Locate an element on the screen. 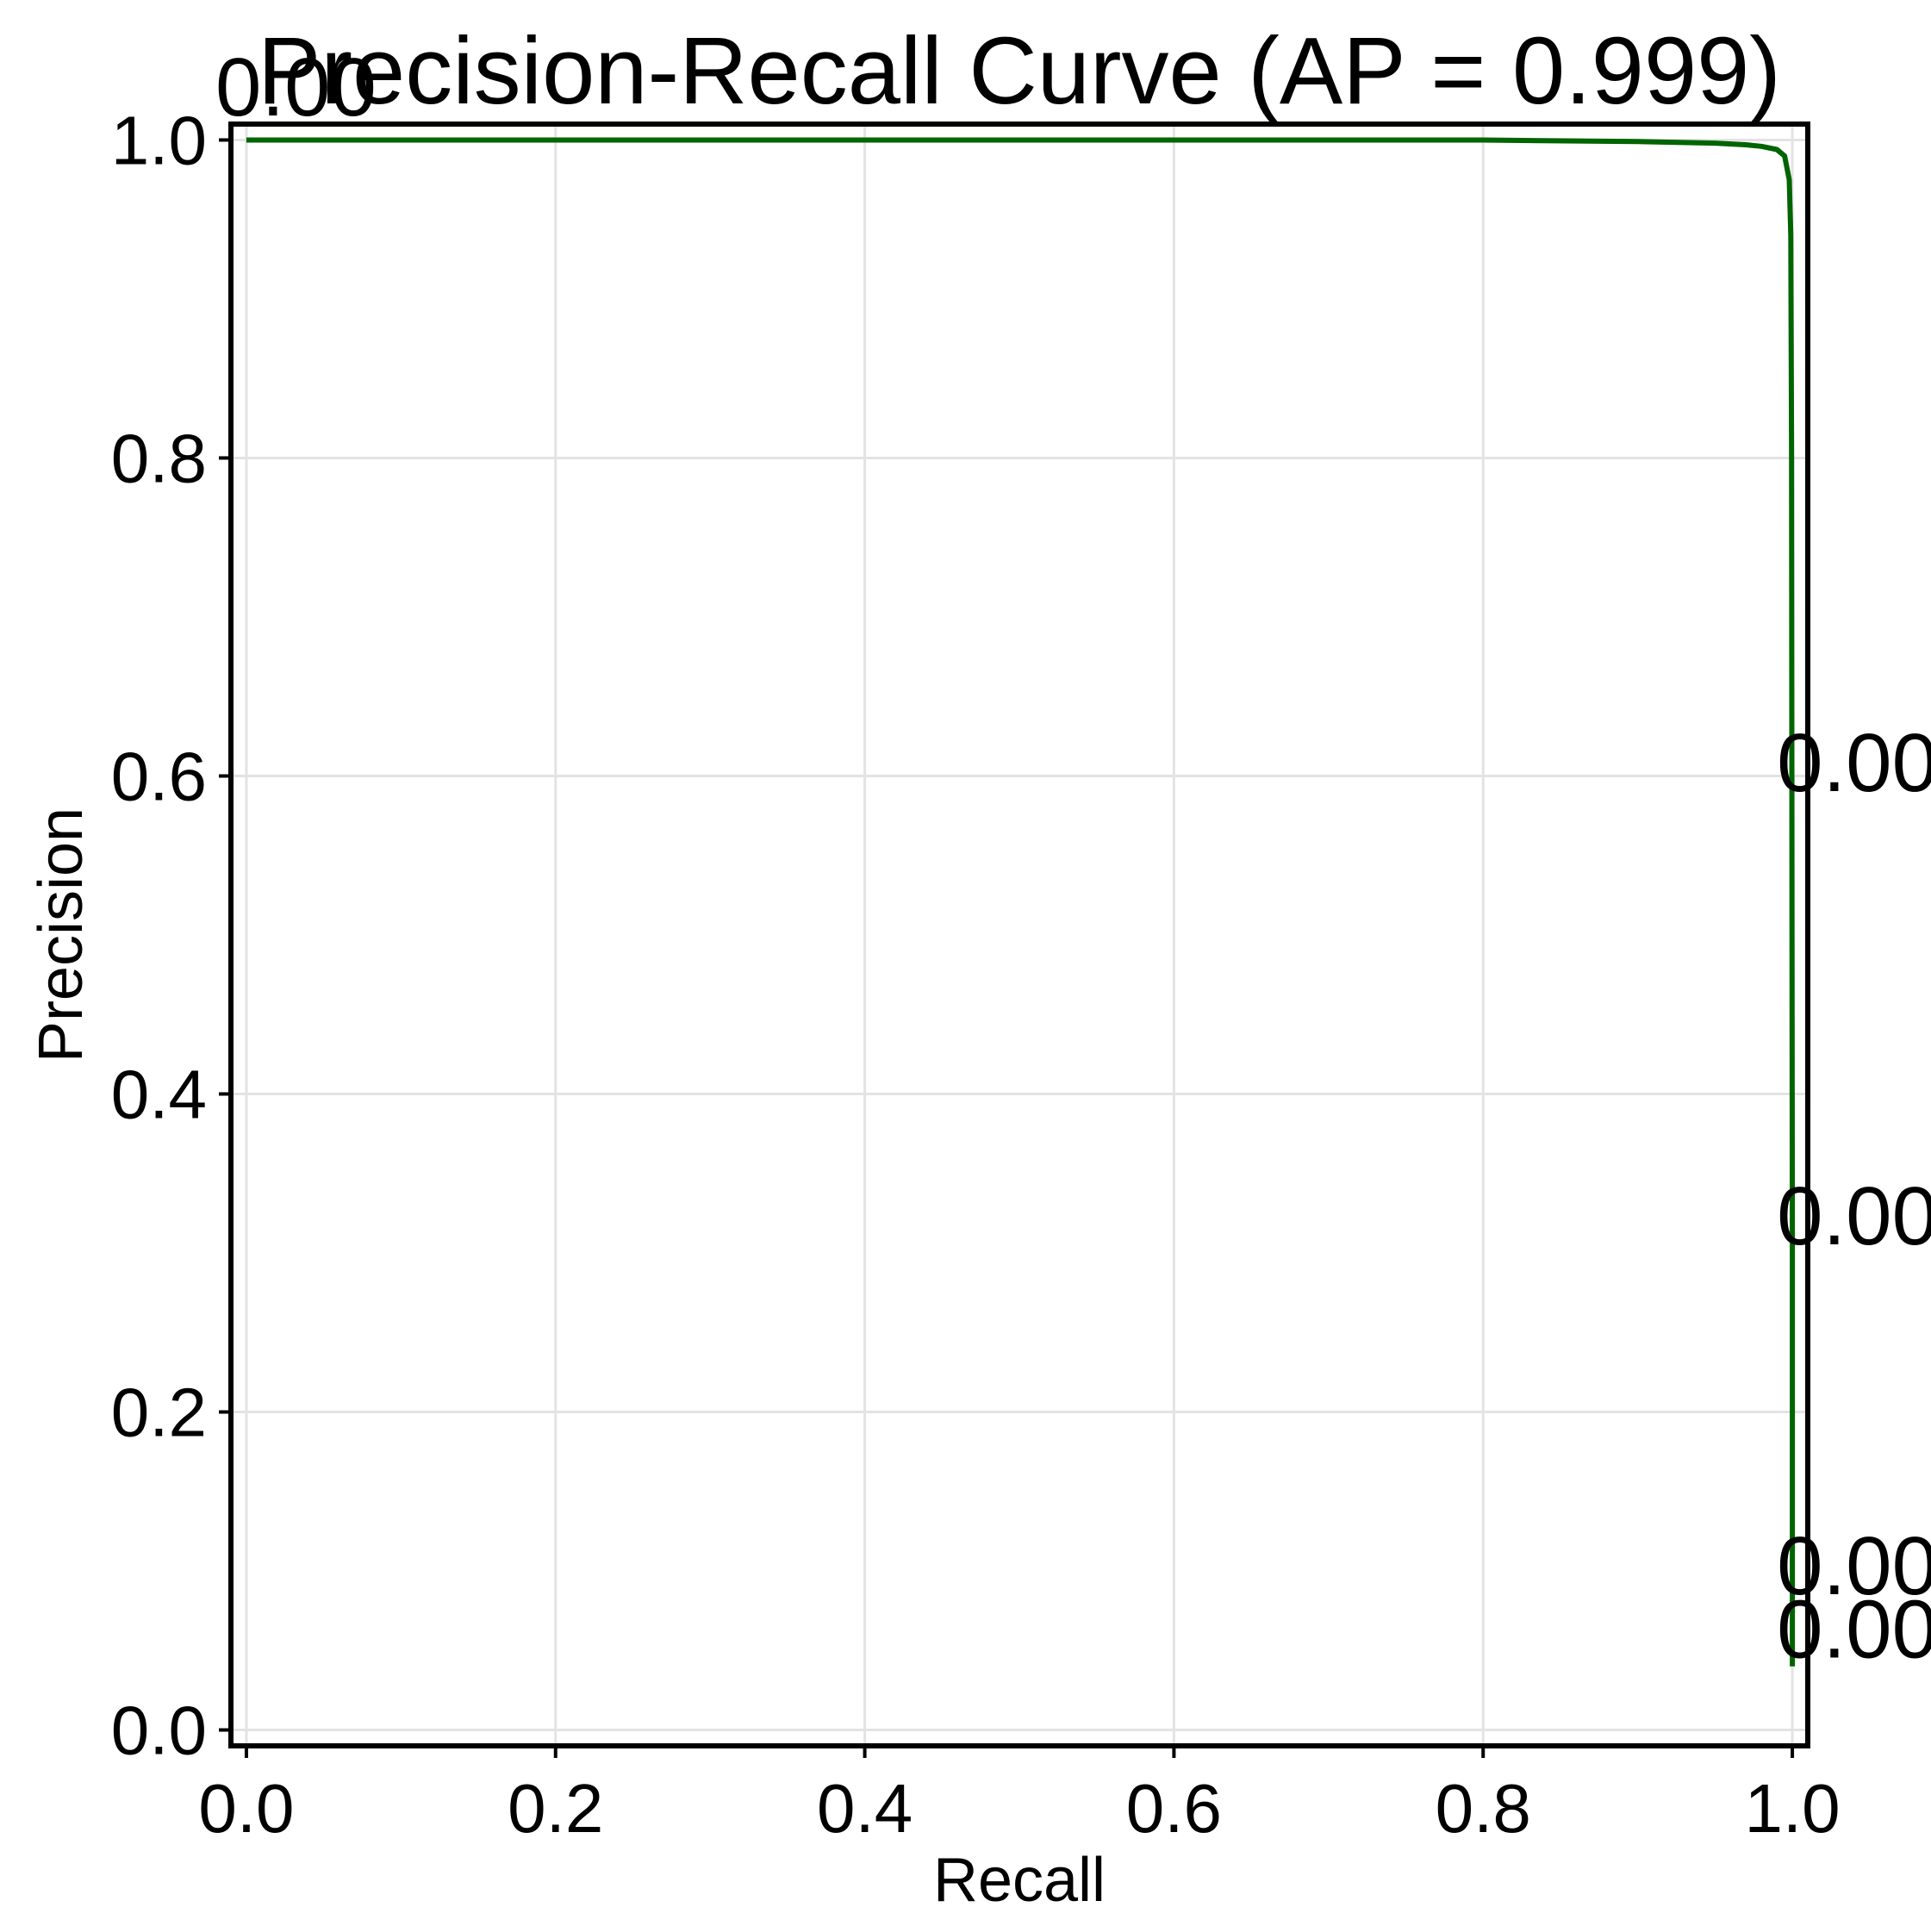  x-tick-label: 0.4 is located at coordinates (865, 1809).